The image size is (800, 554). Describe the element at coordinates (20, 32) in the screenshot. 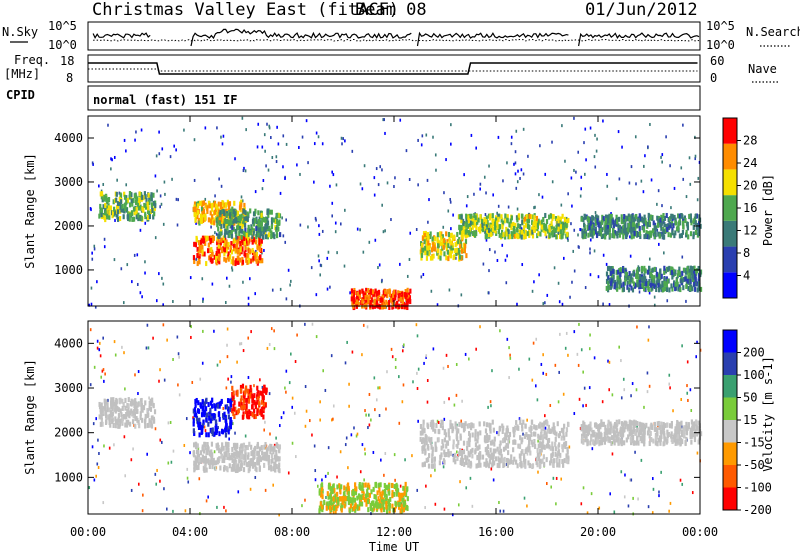

I see `nsky-label: N.Sky` at that location.